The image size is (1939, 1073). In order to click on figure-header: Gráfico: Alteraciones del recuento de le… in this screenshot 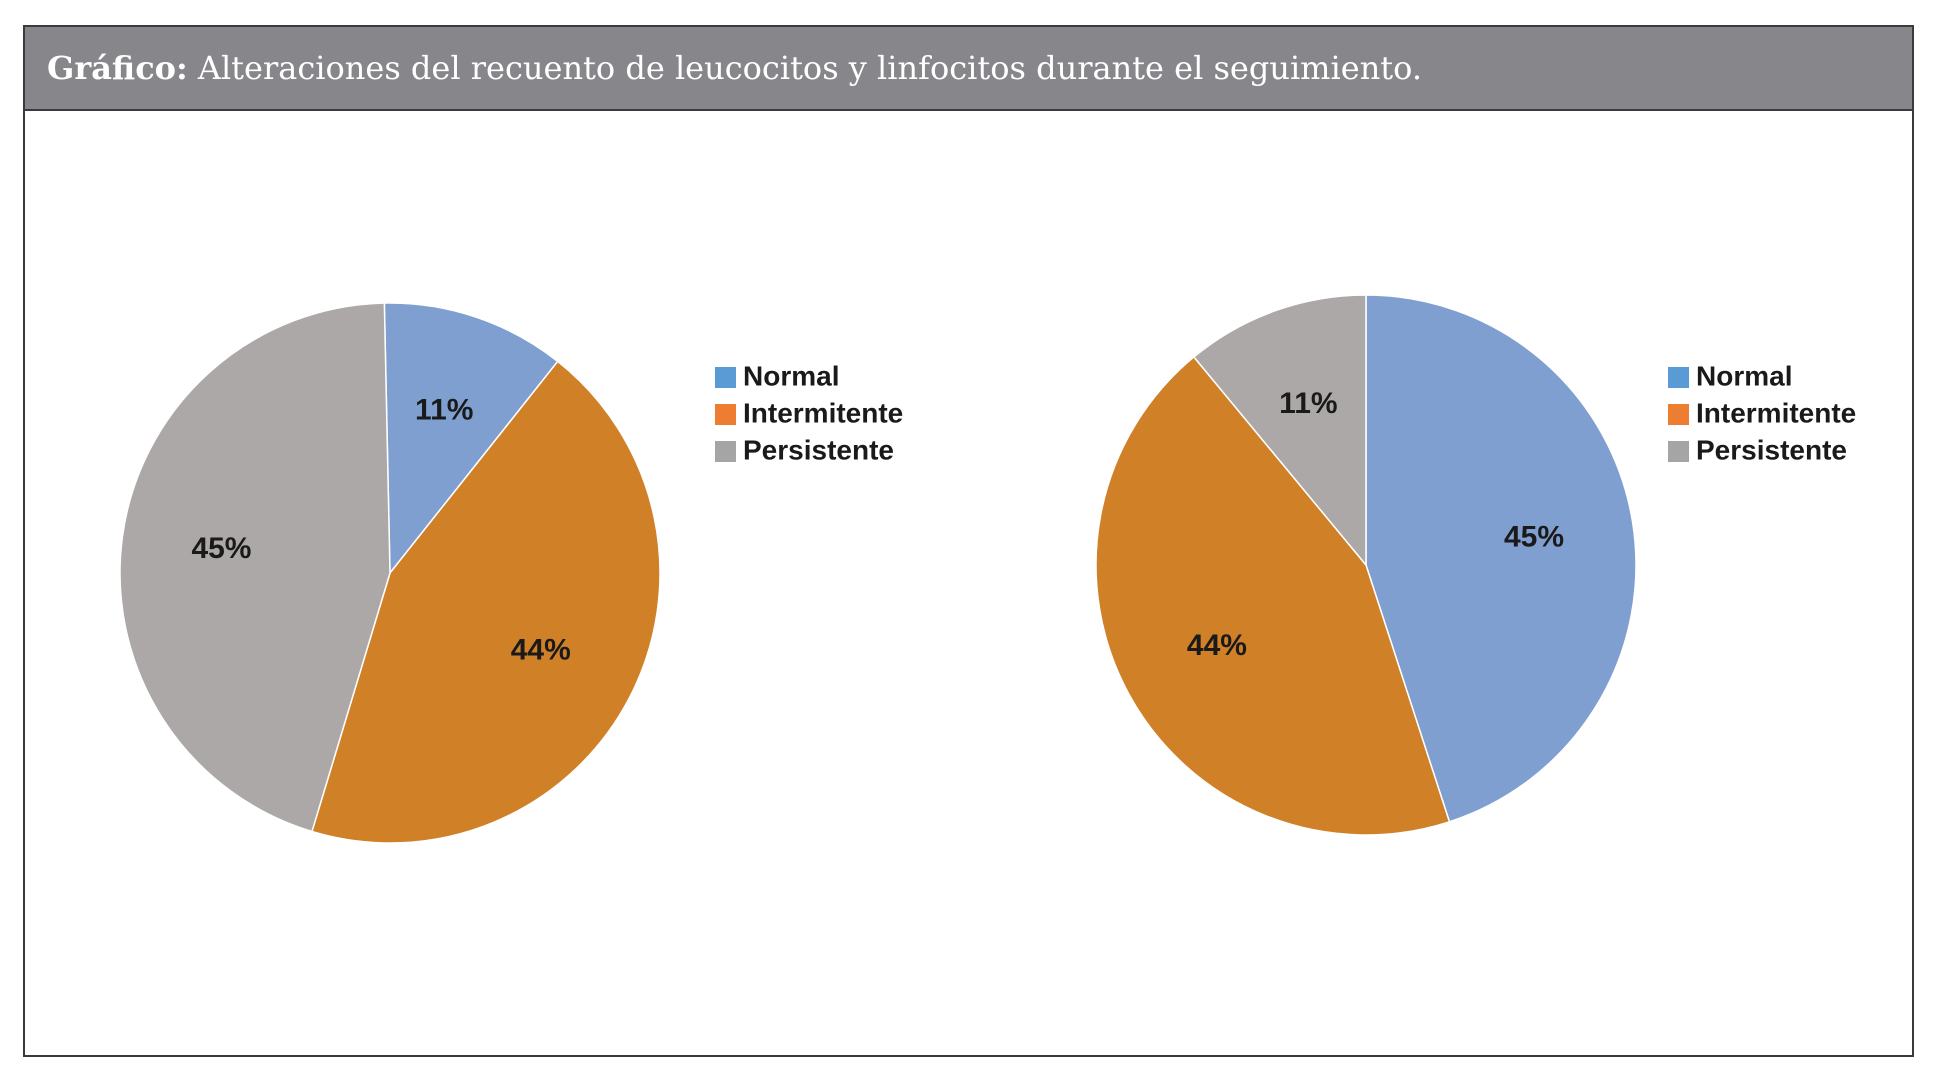, I will do `click(968, 69)`.